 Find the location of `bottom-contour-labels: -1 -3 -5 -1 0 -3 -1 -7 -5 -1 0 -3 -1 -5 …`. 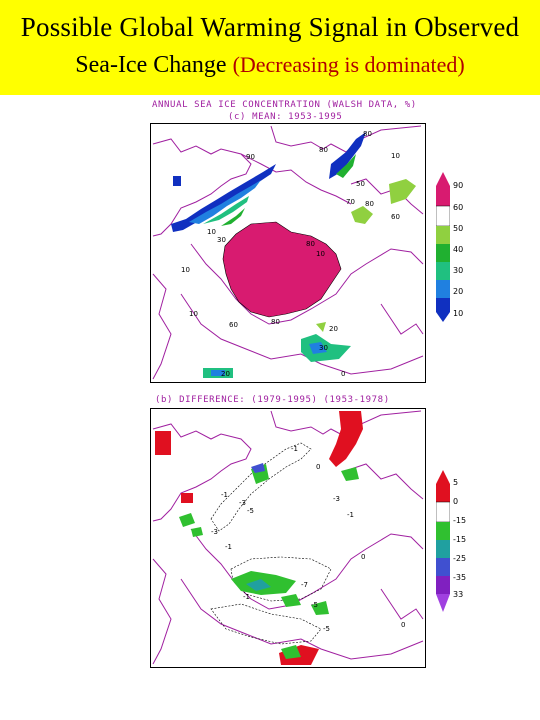

bottom-contour-labels: -1 -3 -5 -1 0 -3 -1 -7 -5 -1 0 -3 -1 -5 … is located at coordinates (308, 539).